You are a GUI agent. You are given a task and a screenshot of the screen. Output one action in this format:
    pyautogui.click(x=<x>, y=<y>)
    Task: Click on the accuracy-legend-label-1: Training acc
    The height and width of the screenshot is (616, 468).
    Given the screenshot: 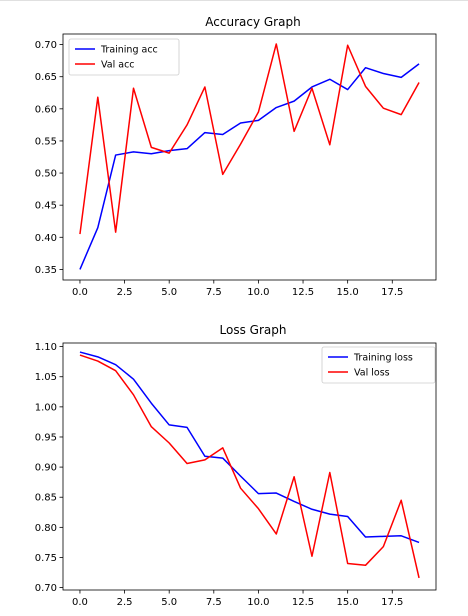 What is the action you would take?
    pyautogui.click(x=129, y=50)
    